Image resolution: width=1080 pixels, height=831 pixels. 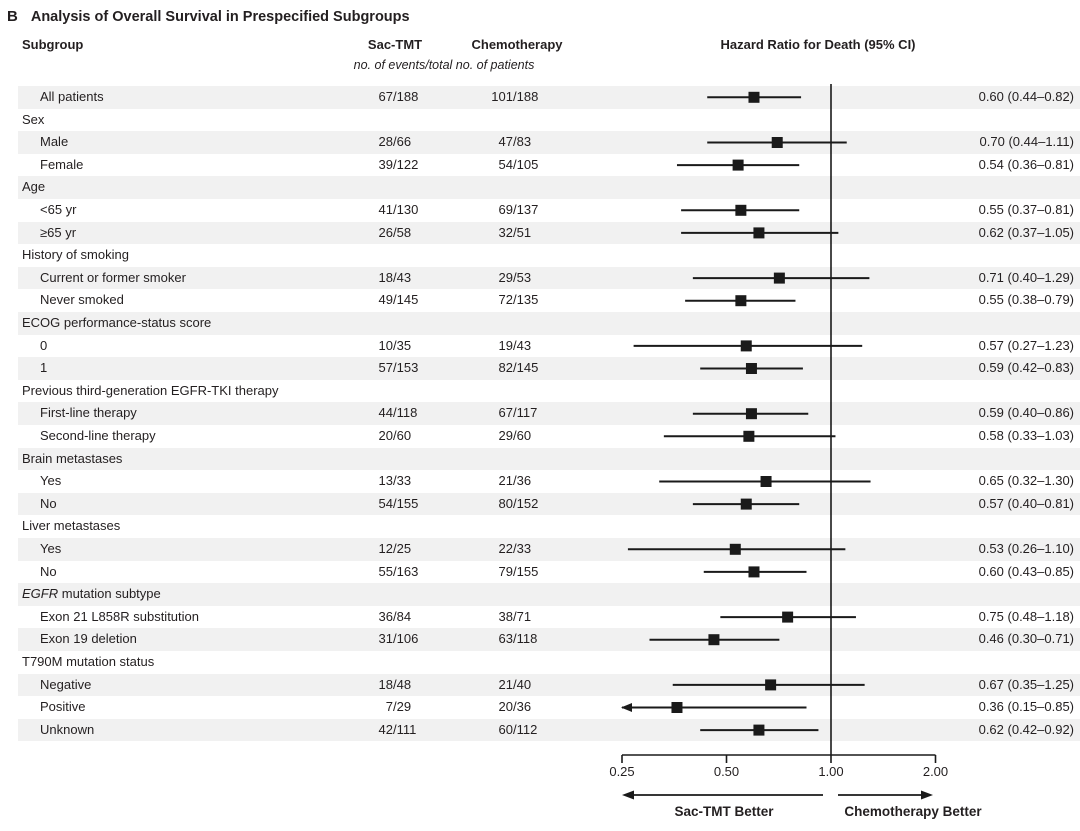 What do you see at coordinates (1026, 571) in the screenshot?
I see `hazard-ratio-value: 0.60 (0.43–0.85)` at bounding box center [1026, 571].